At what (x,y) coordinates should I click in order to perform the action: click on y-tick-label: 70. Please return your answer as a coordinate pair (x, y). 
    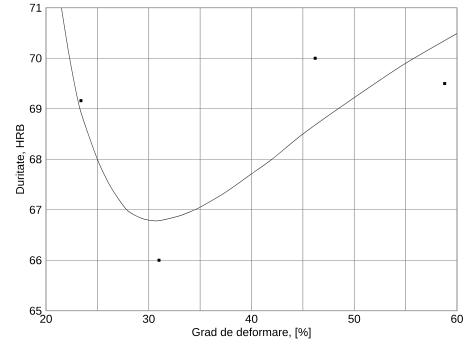
    Looking at the image, I should click on (36, 58).